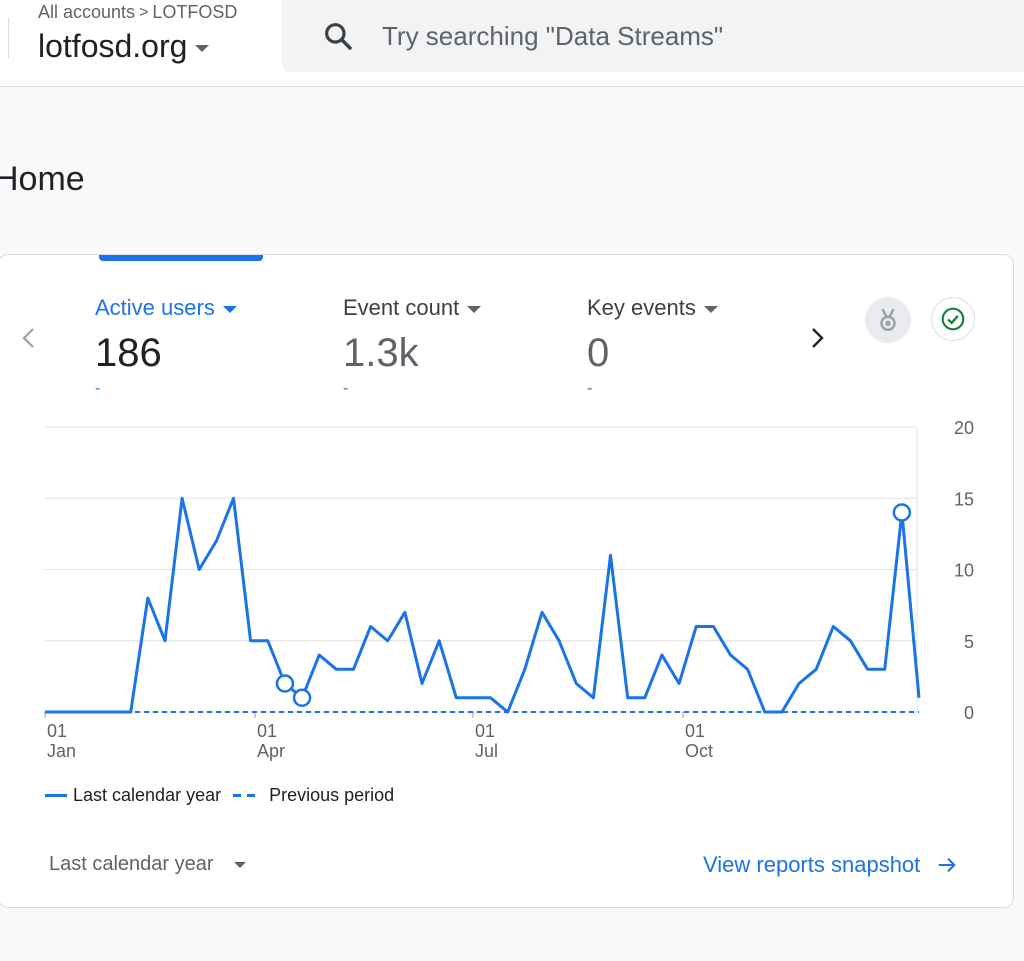 The height and width of the screenshot is (961, 1024). Describe the element at coordinates (332, 795) in the screenshot. I see `legend-previous: Previous period` at that location.